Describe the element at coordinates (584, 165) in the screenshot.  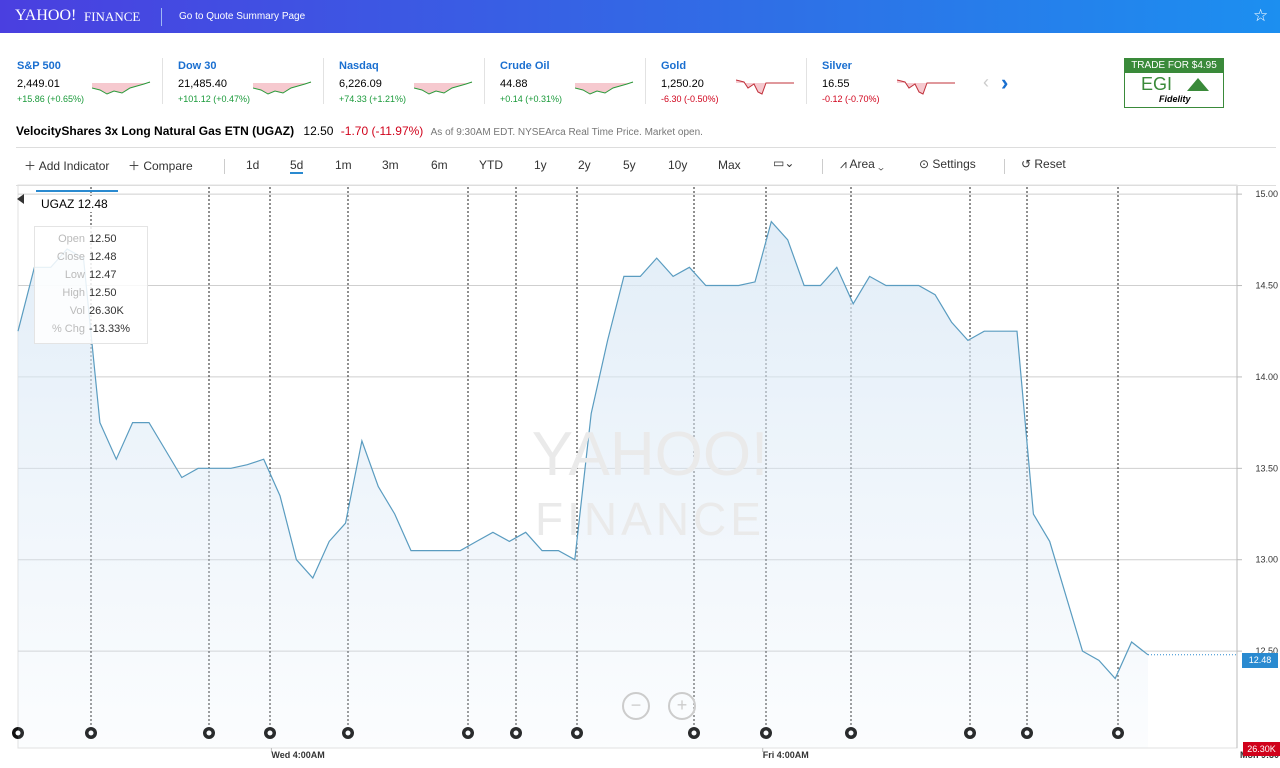
I see `range-button: 2y` at that location.